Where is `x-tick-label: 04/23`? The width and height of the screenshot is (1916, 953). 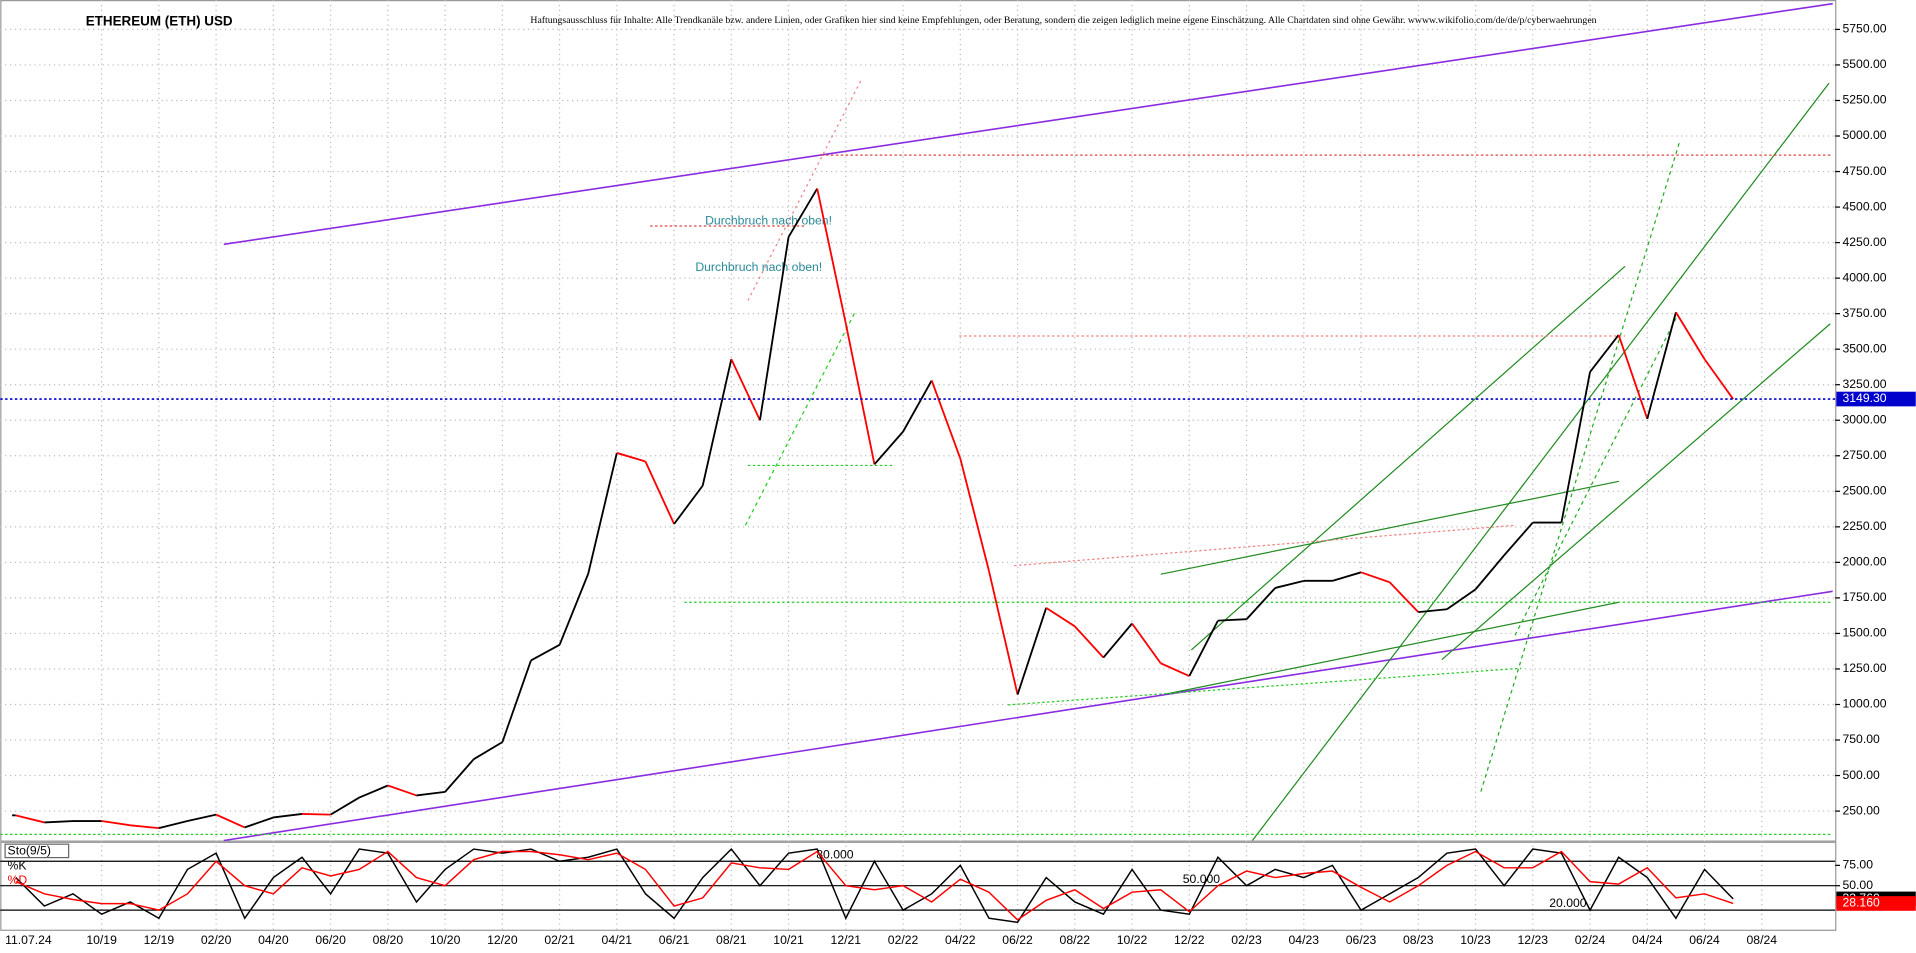
x-tick-label: 04/23 is located at coordinates (1304, 940).